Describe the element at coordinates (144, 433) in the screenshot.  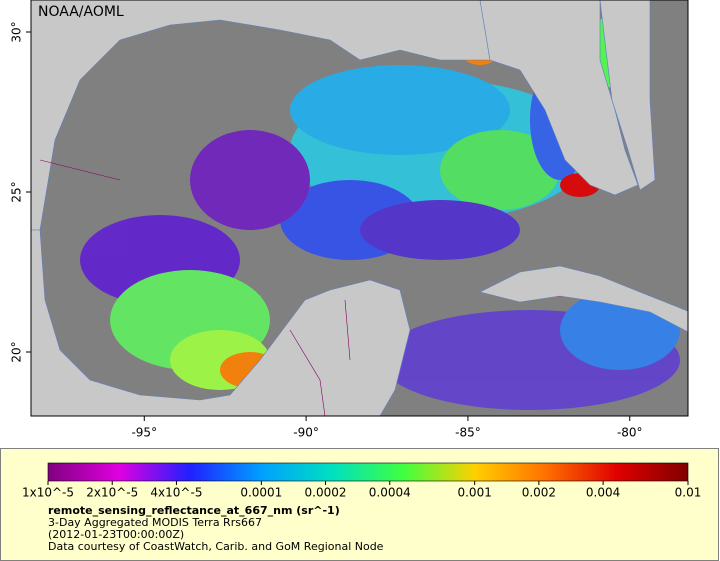
I see `x-tick-label: -95°` at that location.